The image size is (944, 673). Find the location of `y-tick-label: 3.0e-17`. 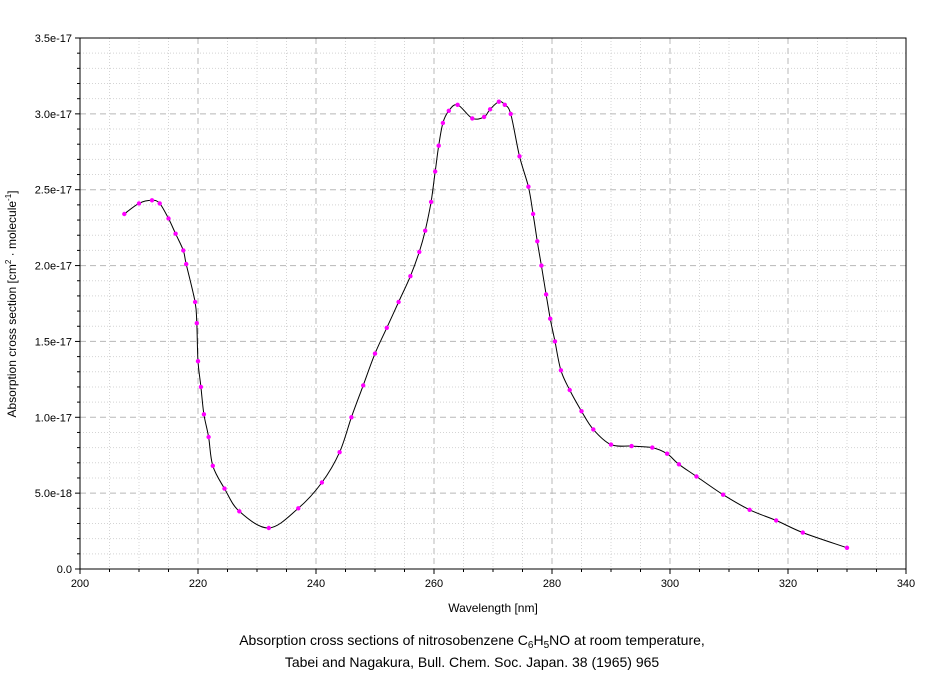

y-tick-label: 3.0e-17 is located at coordinates (53, 115).